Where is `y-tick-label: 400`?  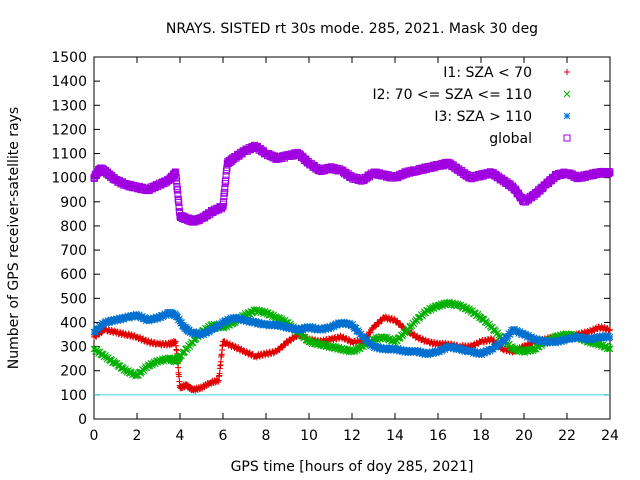
y-tick-label: 400 is located at coordinates (73, 323).